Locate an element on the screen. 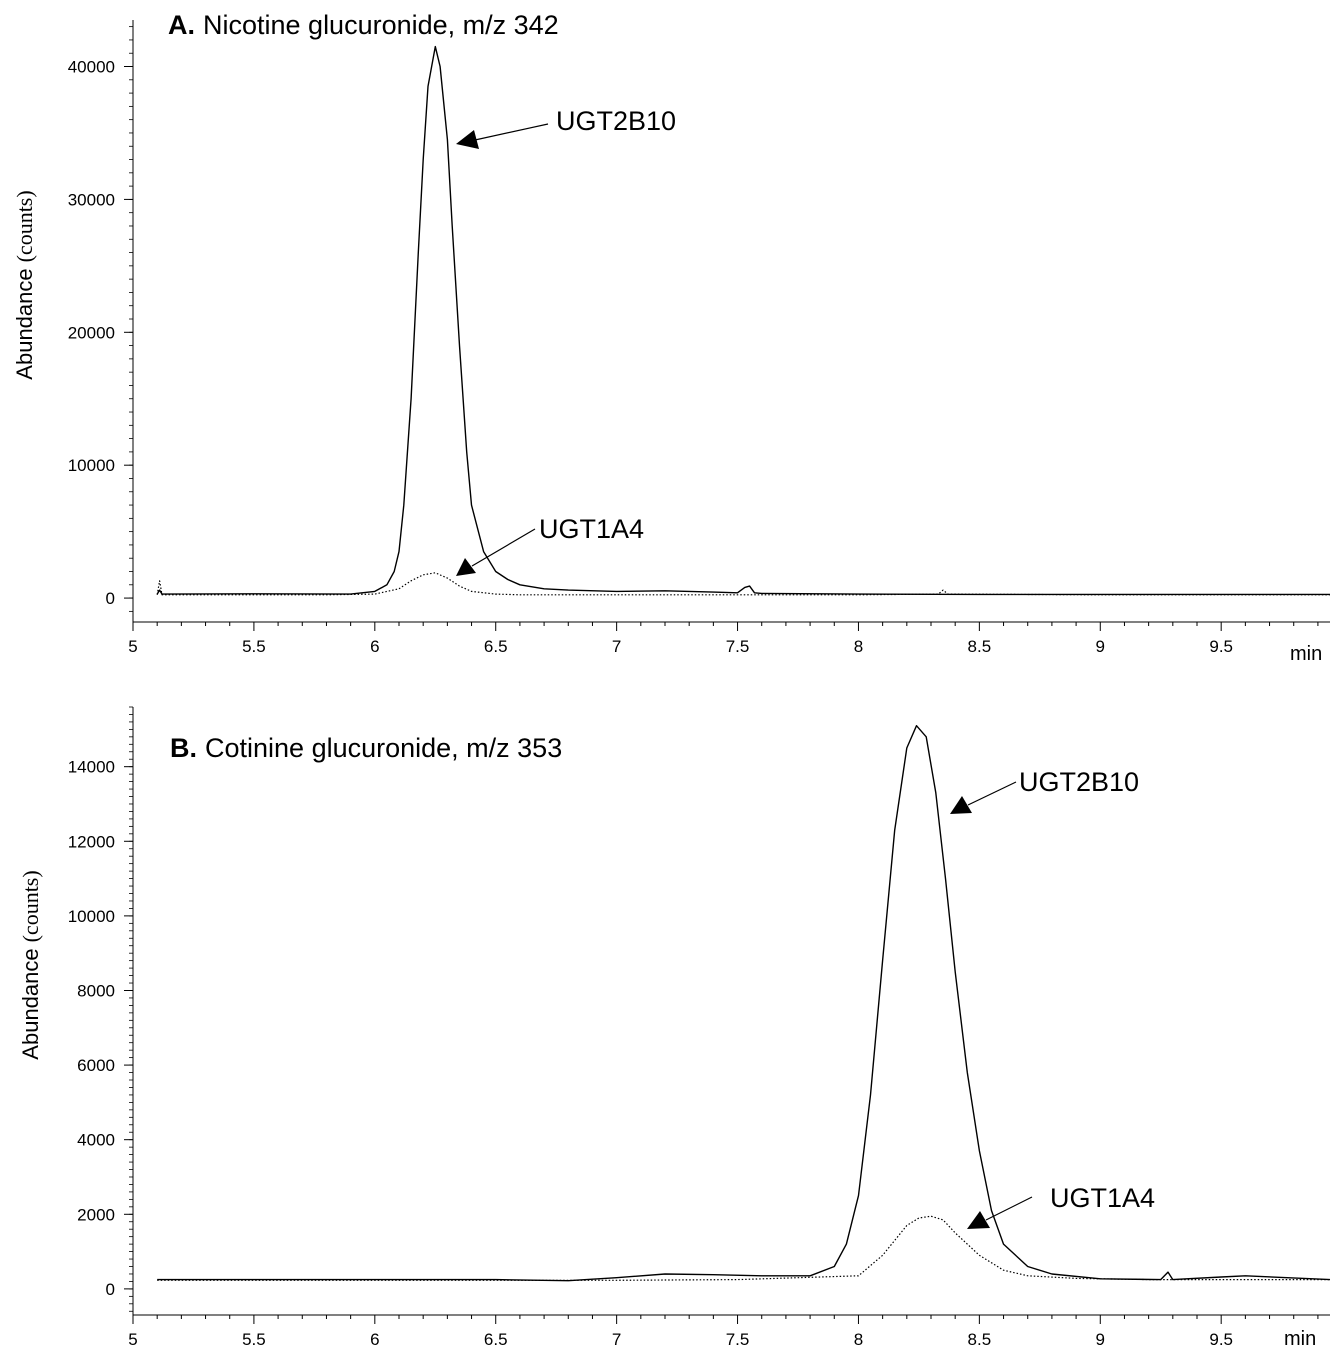 Image resolution: width=1340 pixels, height=1349 pixels. chart-b-x-tick-label: 7.5 is located at coordinates (738, 1339).